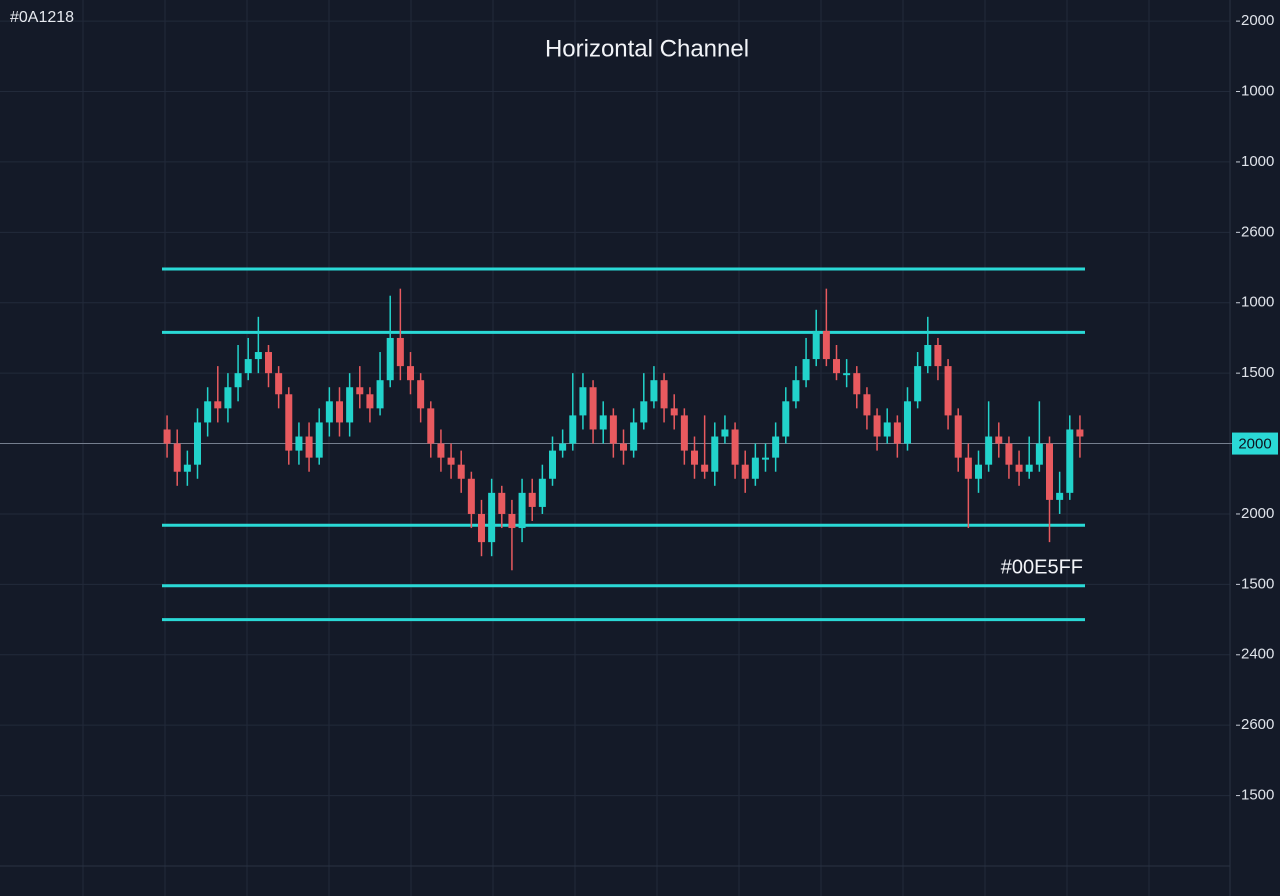  What do you see at coordinates (1042, 567) in the screenshot?
I see `annotation: #00E5FF` at bounding box center [1042, 567].